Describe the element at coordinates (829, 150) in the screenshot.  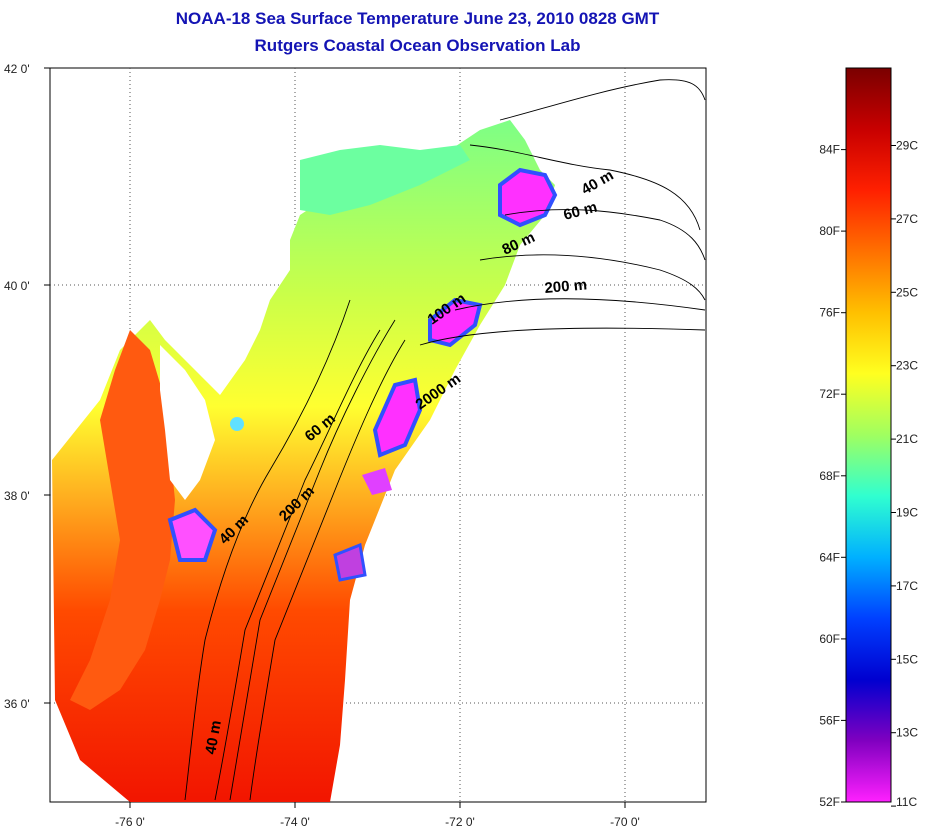
I see `colorbar-f-label: 84F` at that location.